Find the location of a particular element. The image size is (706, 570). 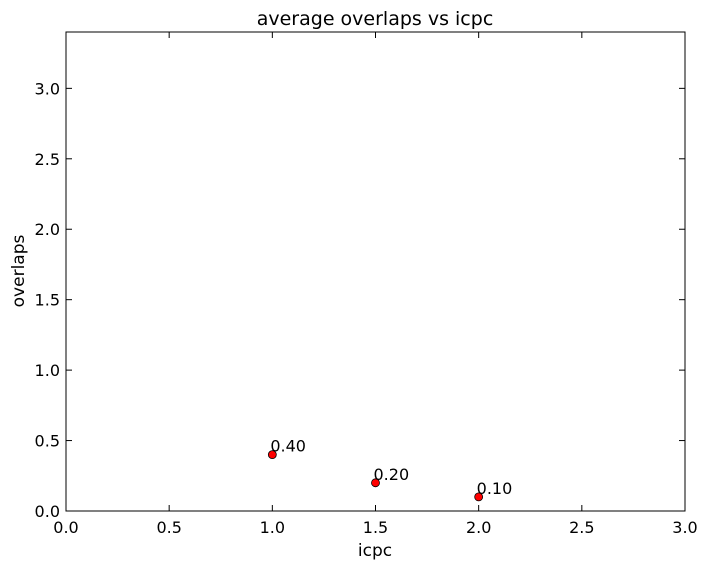

data-points: 0.40 0.20 0.10 is located at coordinates (390, 469).